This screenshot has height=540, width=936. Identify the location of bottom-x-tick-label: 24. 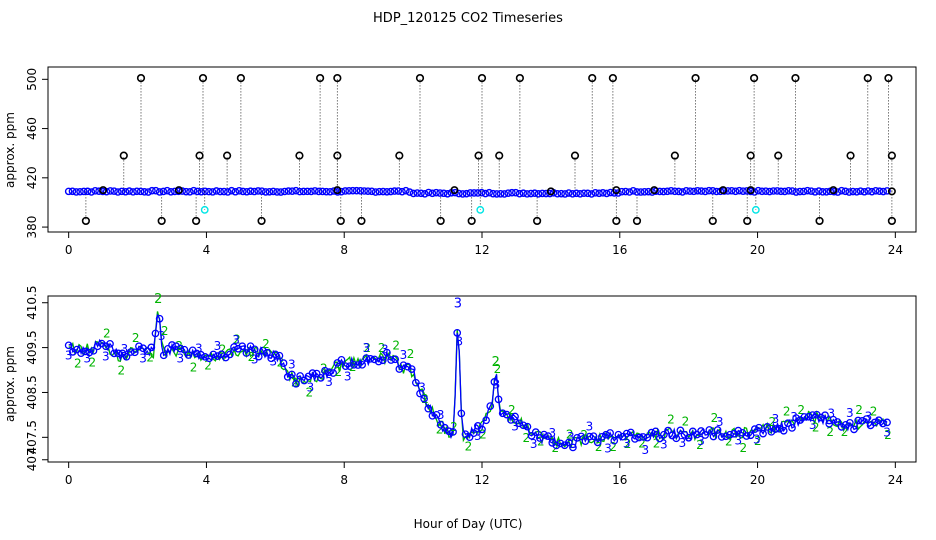
(895, 480).